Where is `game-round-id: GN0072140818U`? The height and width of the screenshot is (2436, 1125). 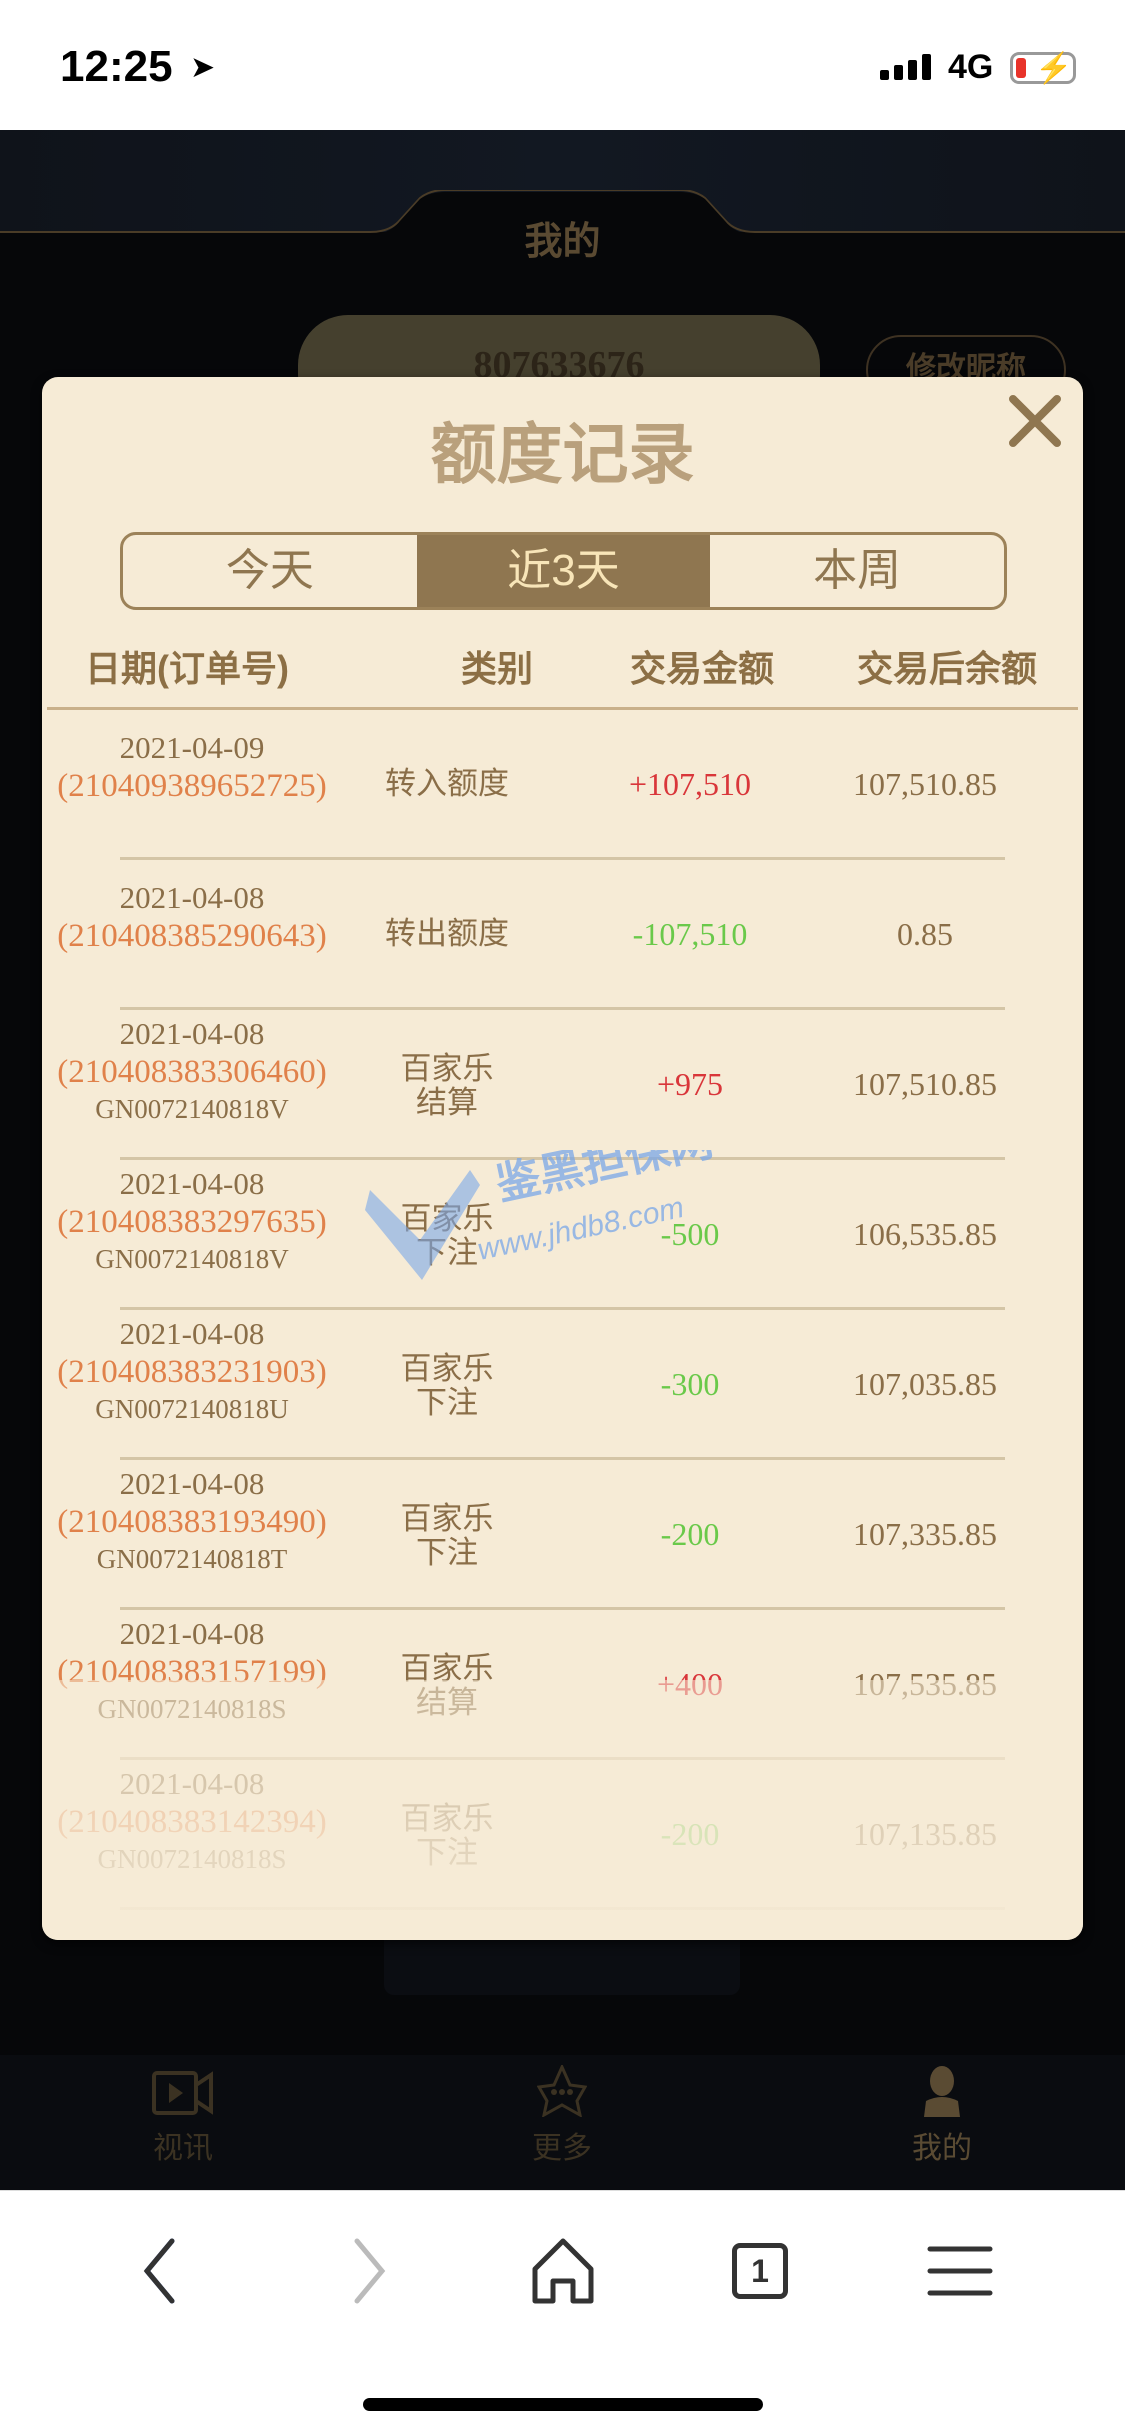
game-round-id: GN0072140818U is located at coordinates (192, 1409).